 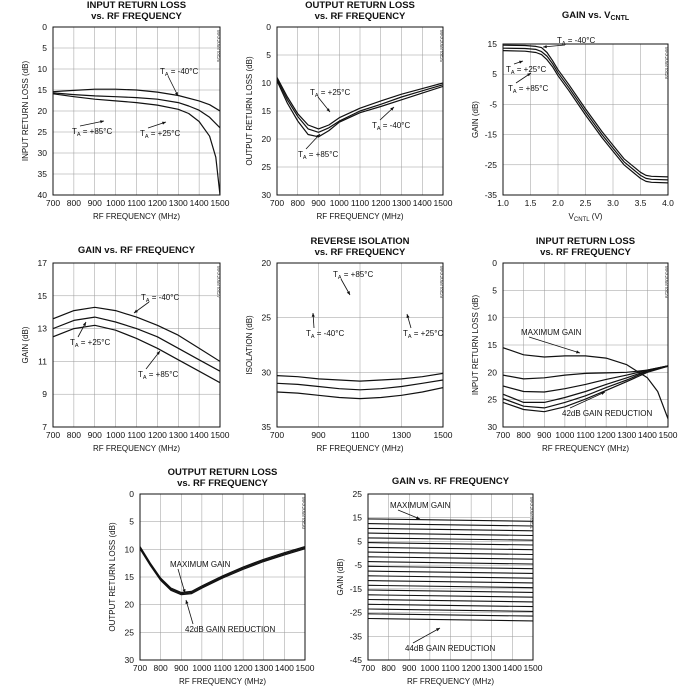 What do you see at coordinates (585, 241) in the screenshot?
I see `chart-title: INPUT RETURN LOSS` at bounding box center [585, 241].